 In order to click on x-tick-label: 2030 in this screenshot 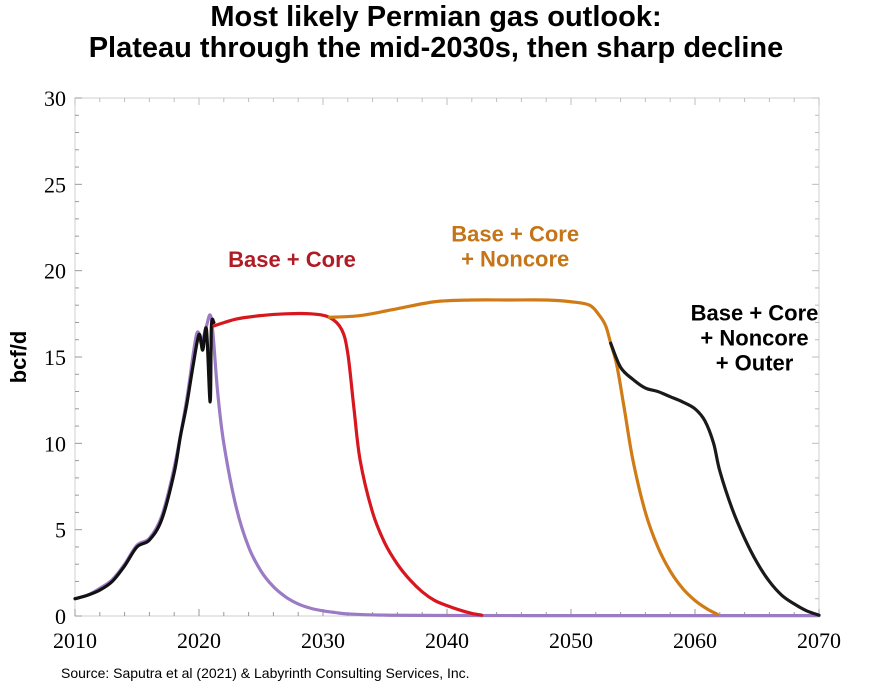, I will do `click(323, 640)`.